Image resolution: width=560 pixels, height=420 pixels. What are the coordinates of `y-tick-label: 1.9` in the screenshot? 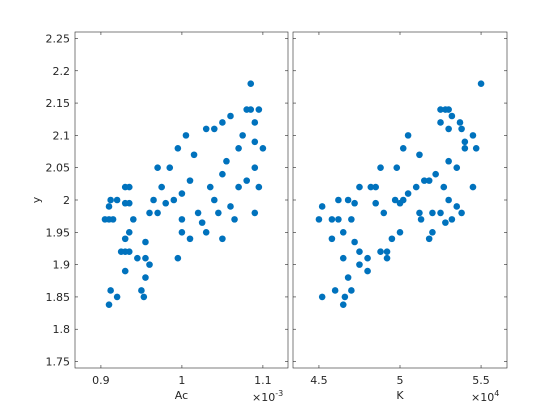 It's located at (62, 265).